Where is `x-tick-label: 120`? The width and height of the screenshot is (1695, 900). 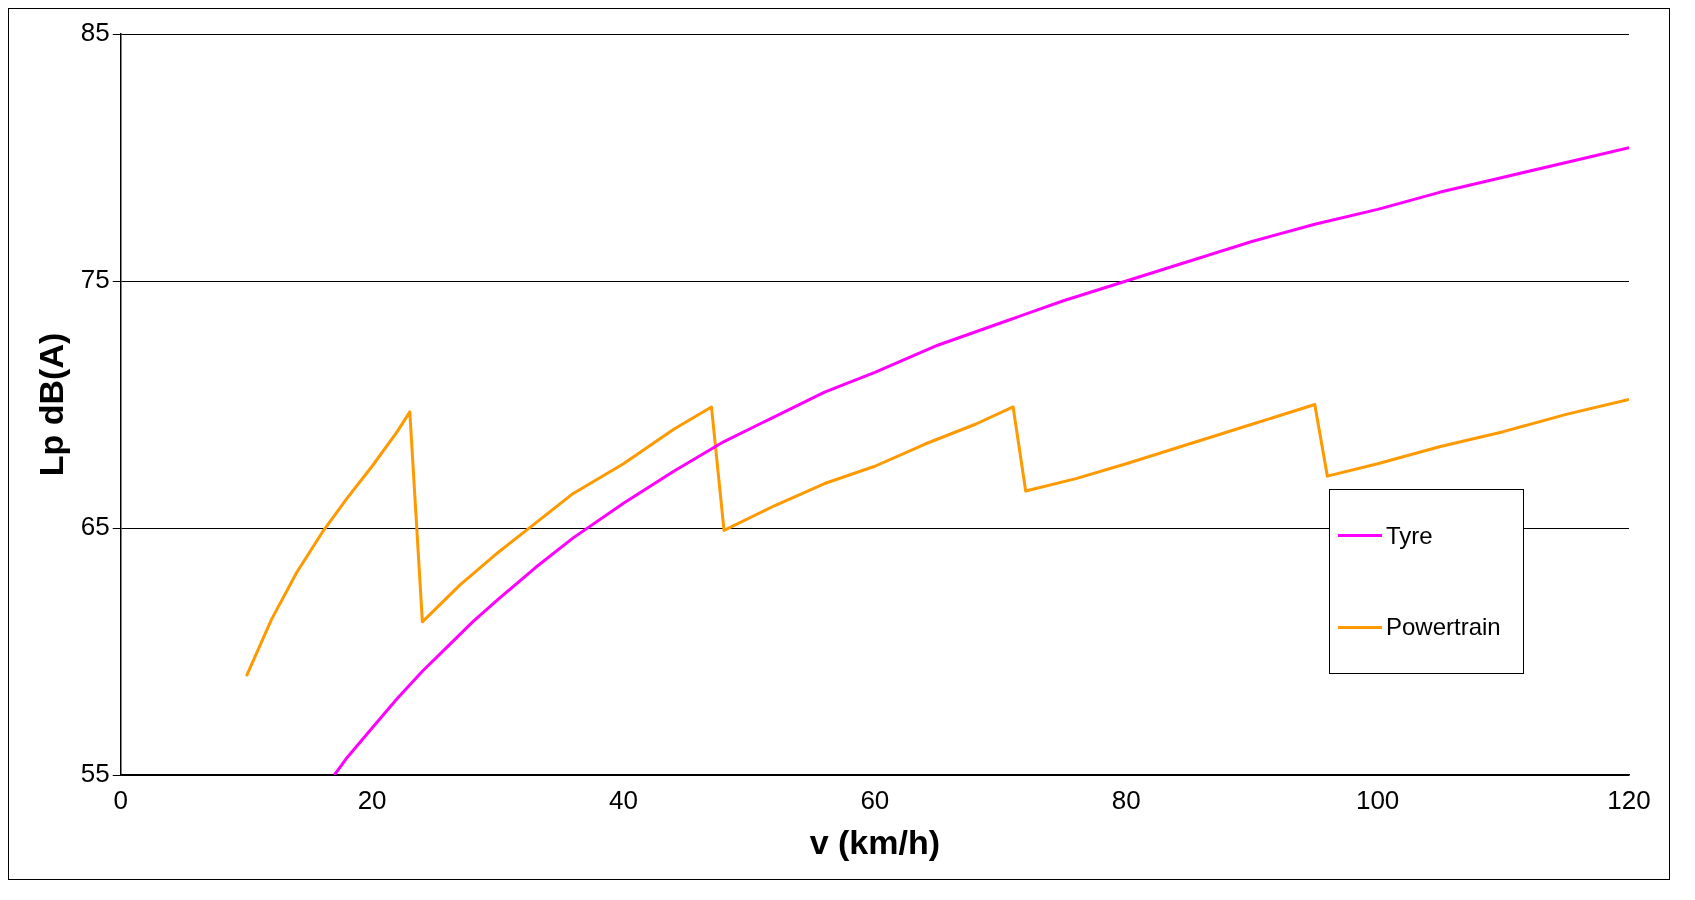
x-tick-label: 120 is located at coordinates (1629, 799).